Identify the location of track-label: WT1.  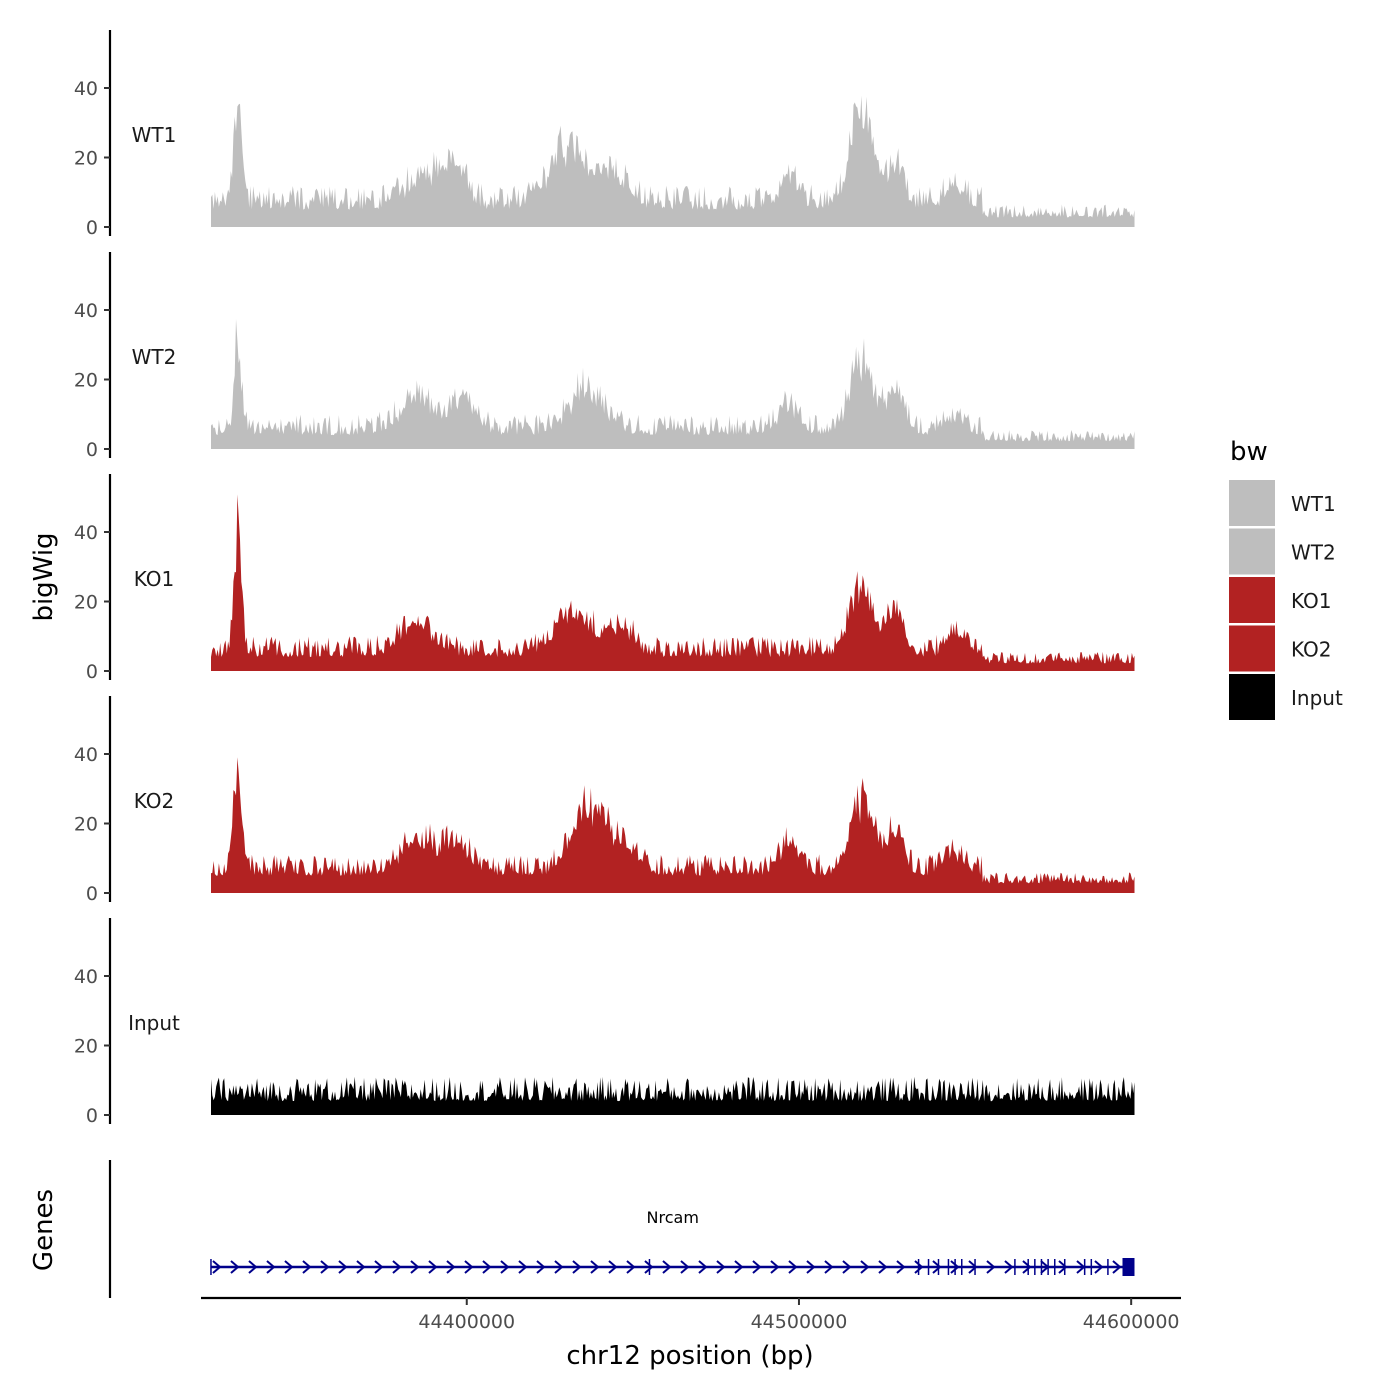
(154, 135).